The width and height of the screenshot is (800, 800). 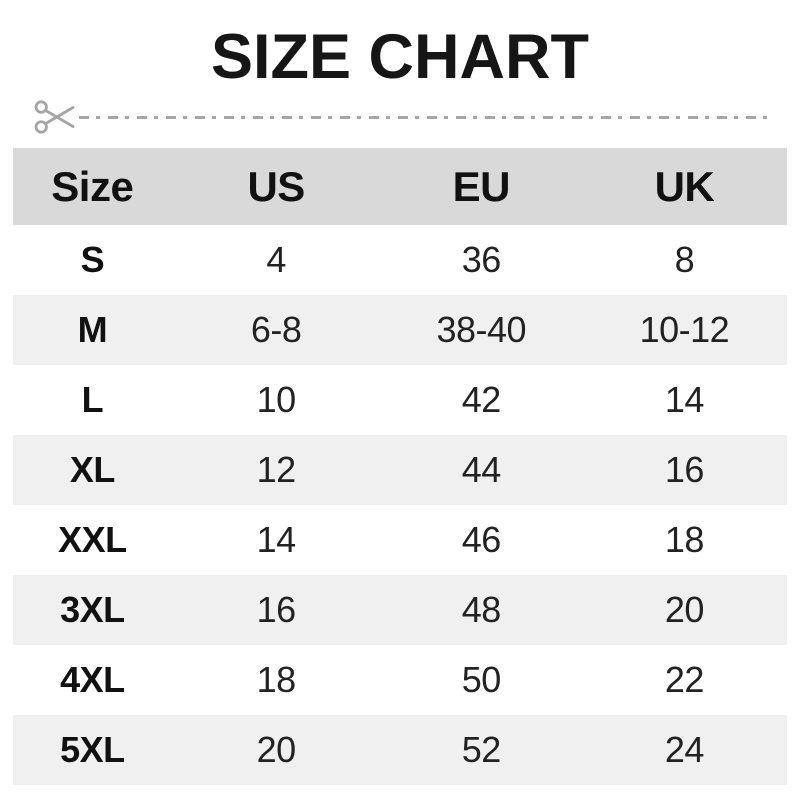 What do you see at coordinates (276, 609) in the screenshot?
I see `us-value-cell: 16` at bounding box center [276, 609].